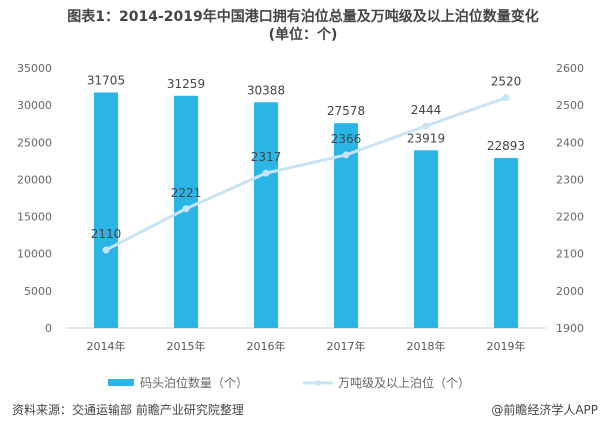 The height and width of the screenshot is (425, 606). Describe the element at coordinates (570, 68) in the screenshot. I see `right-tick-label: 2600` at that location.